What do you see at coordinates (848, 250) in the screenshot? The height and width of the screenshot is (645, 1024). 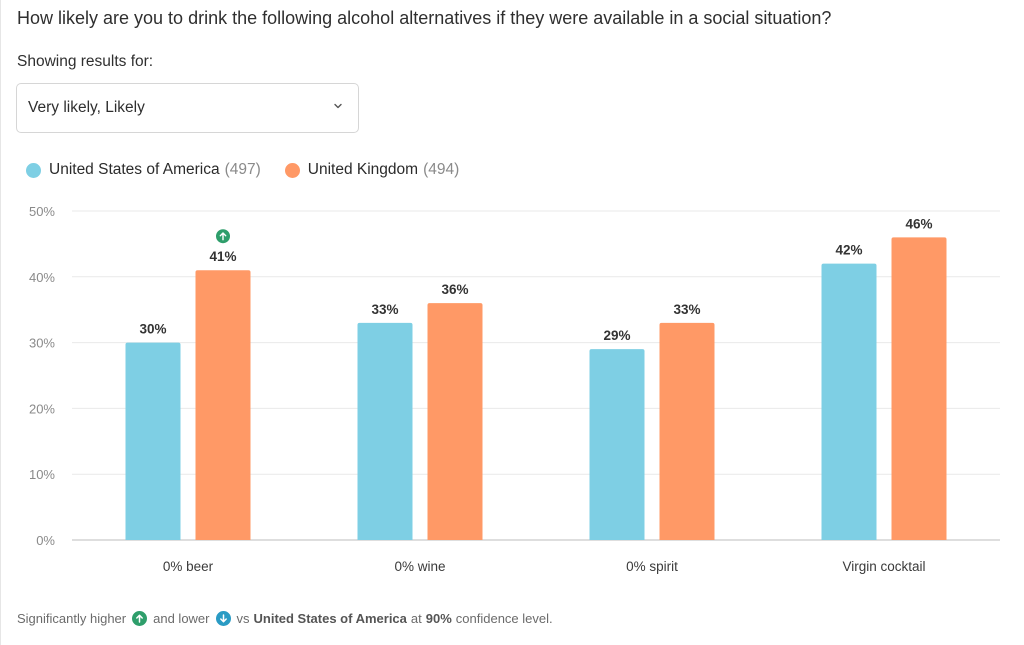 I see `data-label: 42%` at bounding box center [848, 250].